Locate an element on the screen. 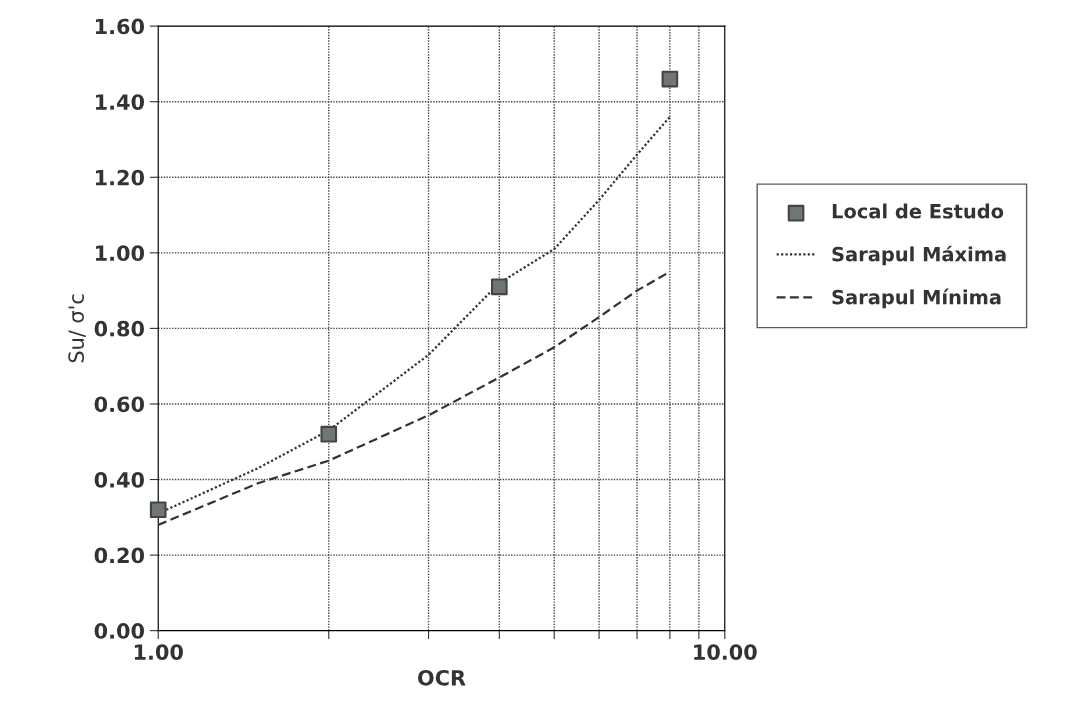 This screenshot has width=1069, height=707. y-tick-label: 1.00 is located at coordinates (120, 253).